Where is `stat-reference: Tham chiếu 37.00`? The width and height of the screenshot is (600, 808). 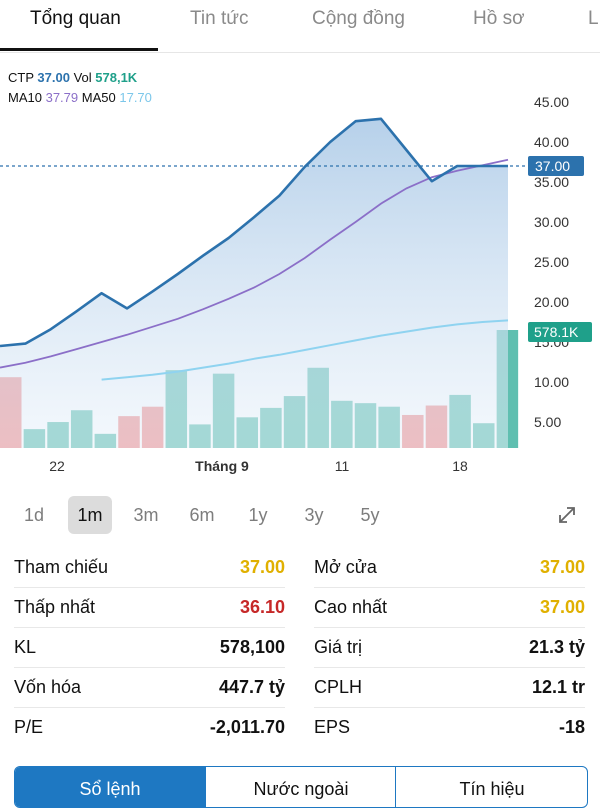
stat-reference: Tham chiếu 37.00 is located at coordinates (149, 567).